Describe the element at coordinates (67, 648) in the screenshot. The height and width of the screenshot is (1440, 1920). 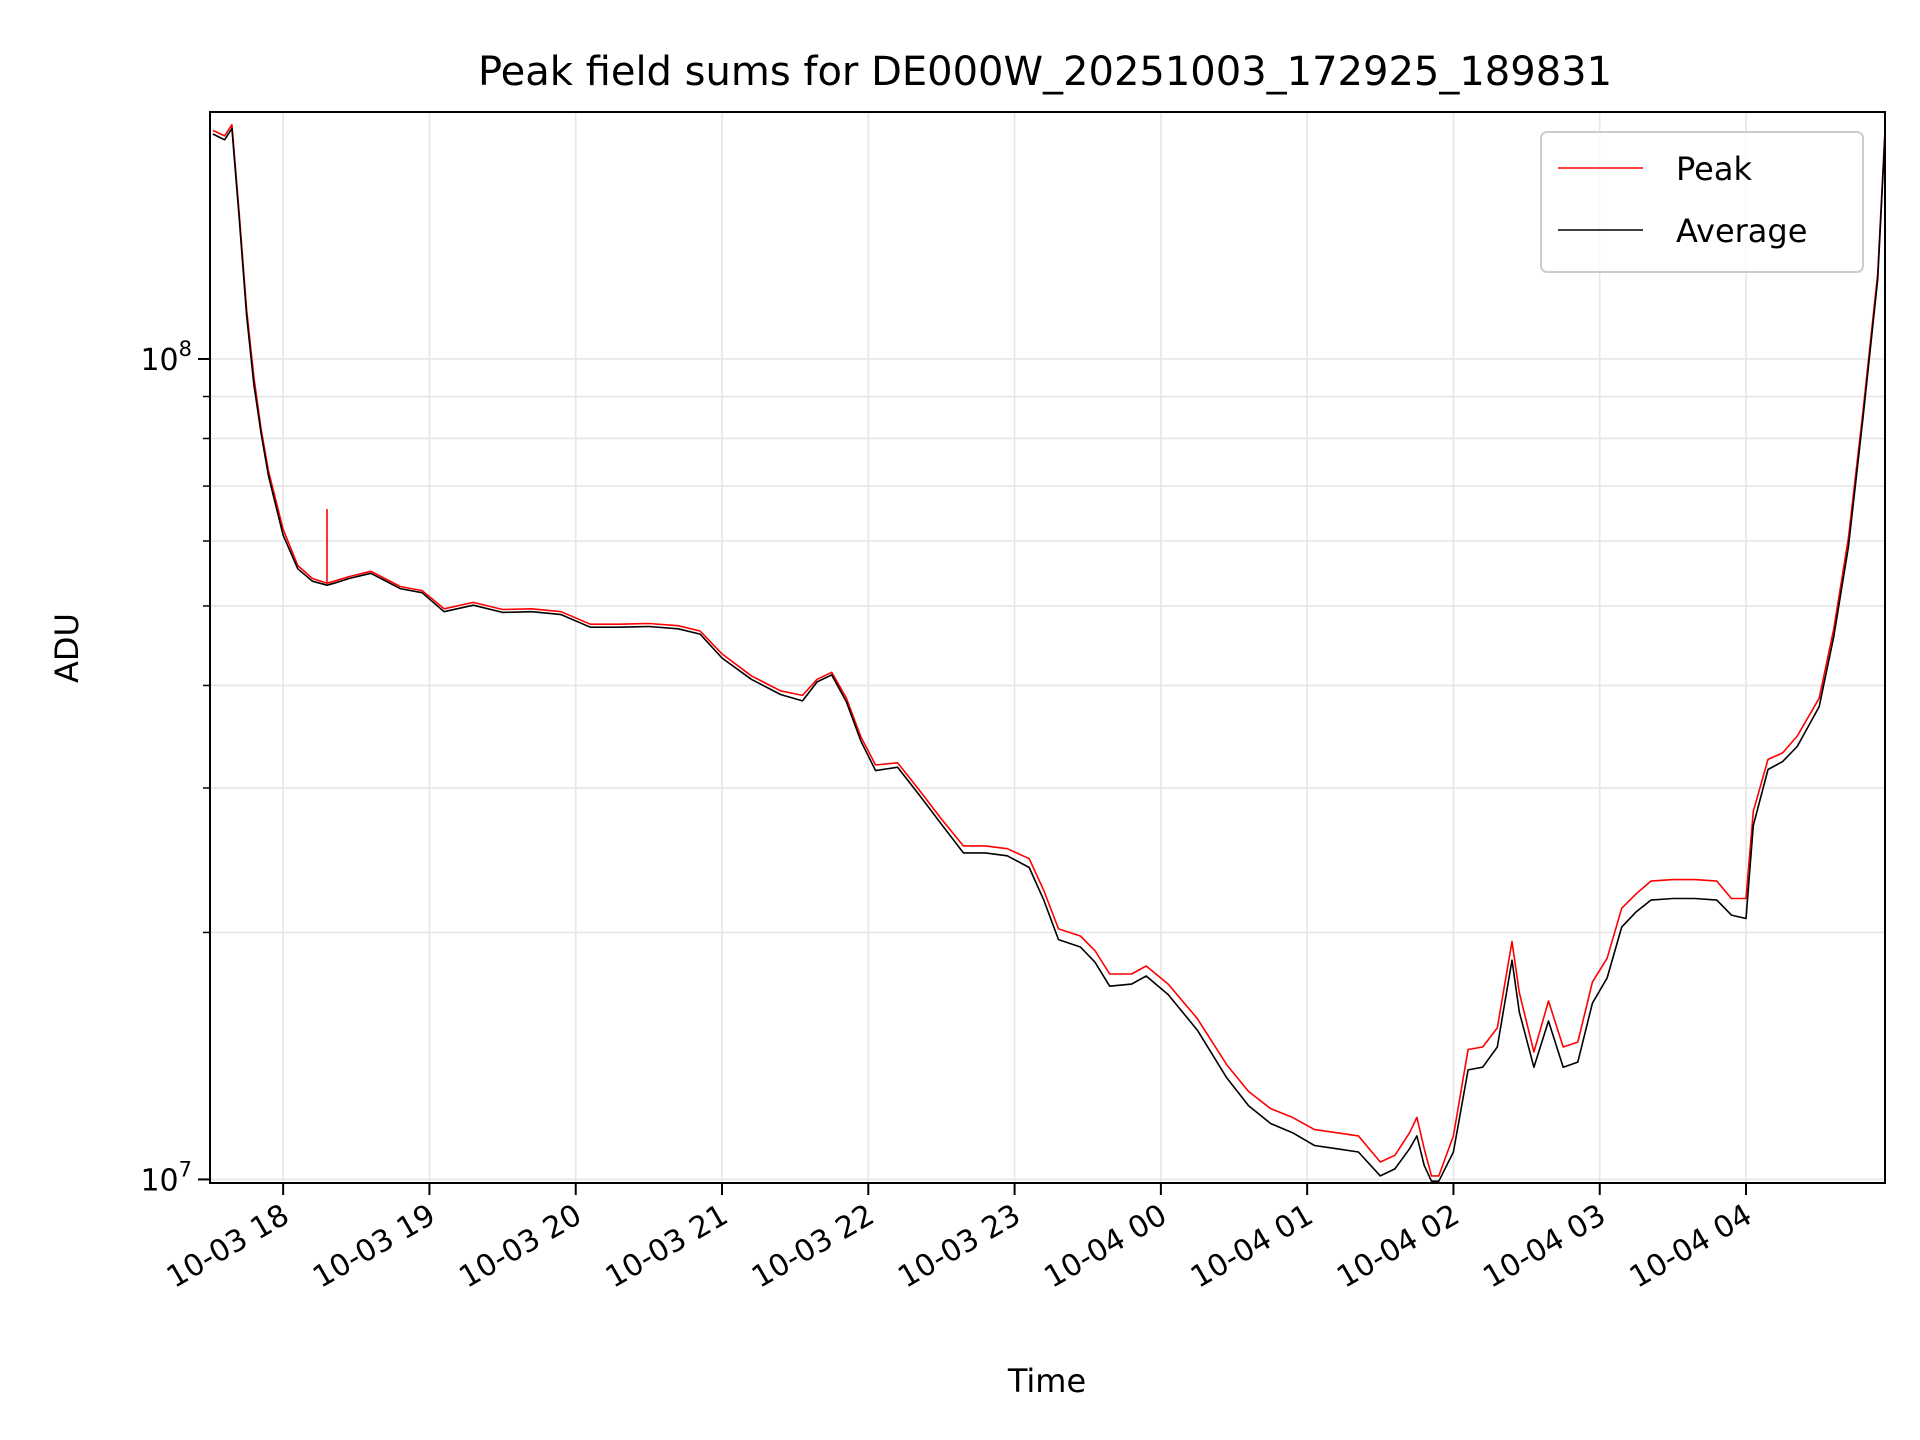
I see `y-axis-label: ADU` at that location.